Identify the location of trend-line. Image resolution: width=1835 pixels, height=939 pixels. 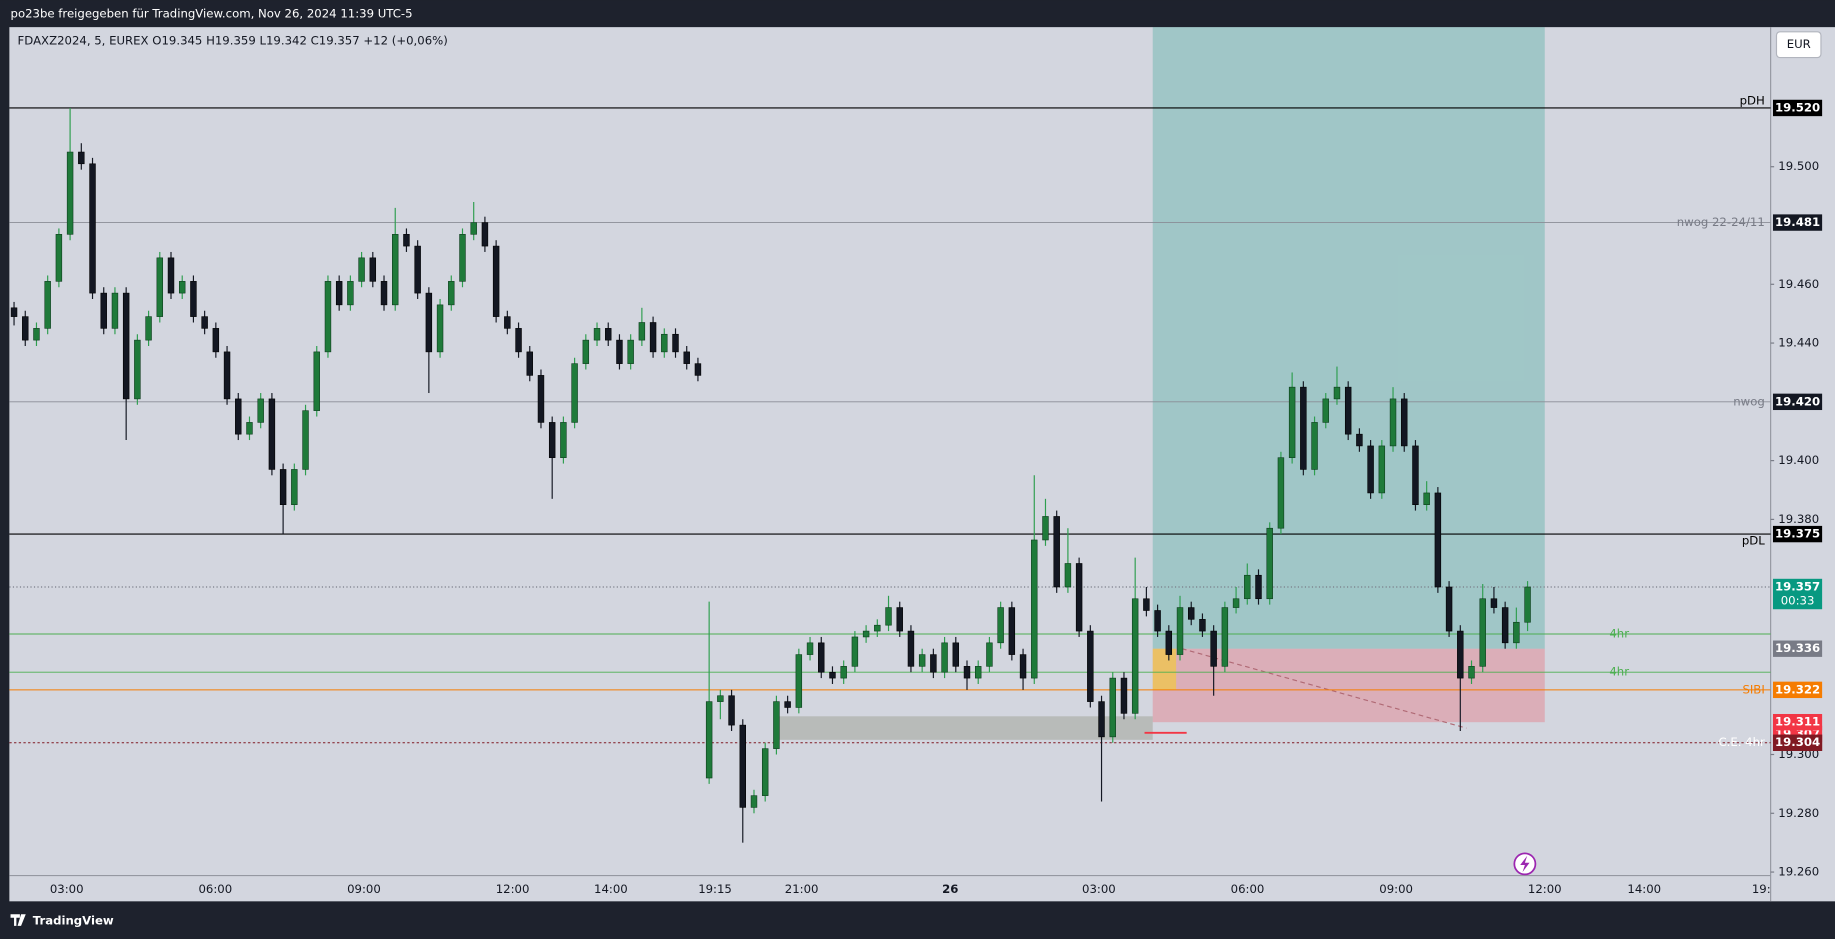
(1324, 688).